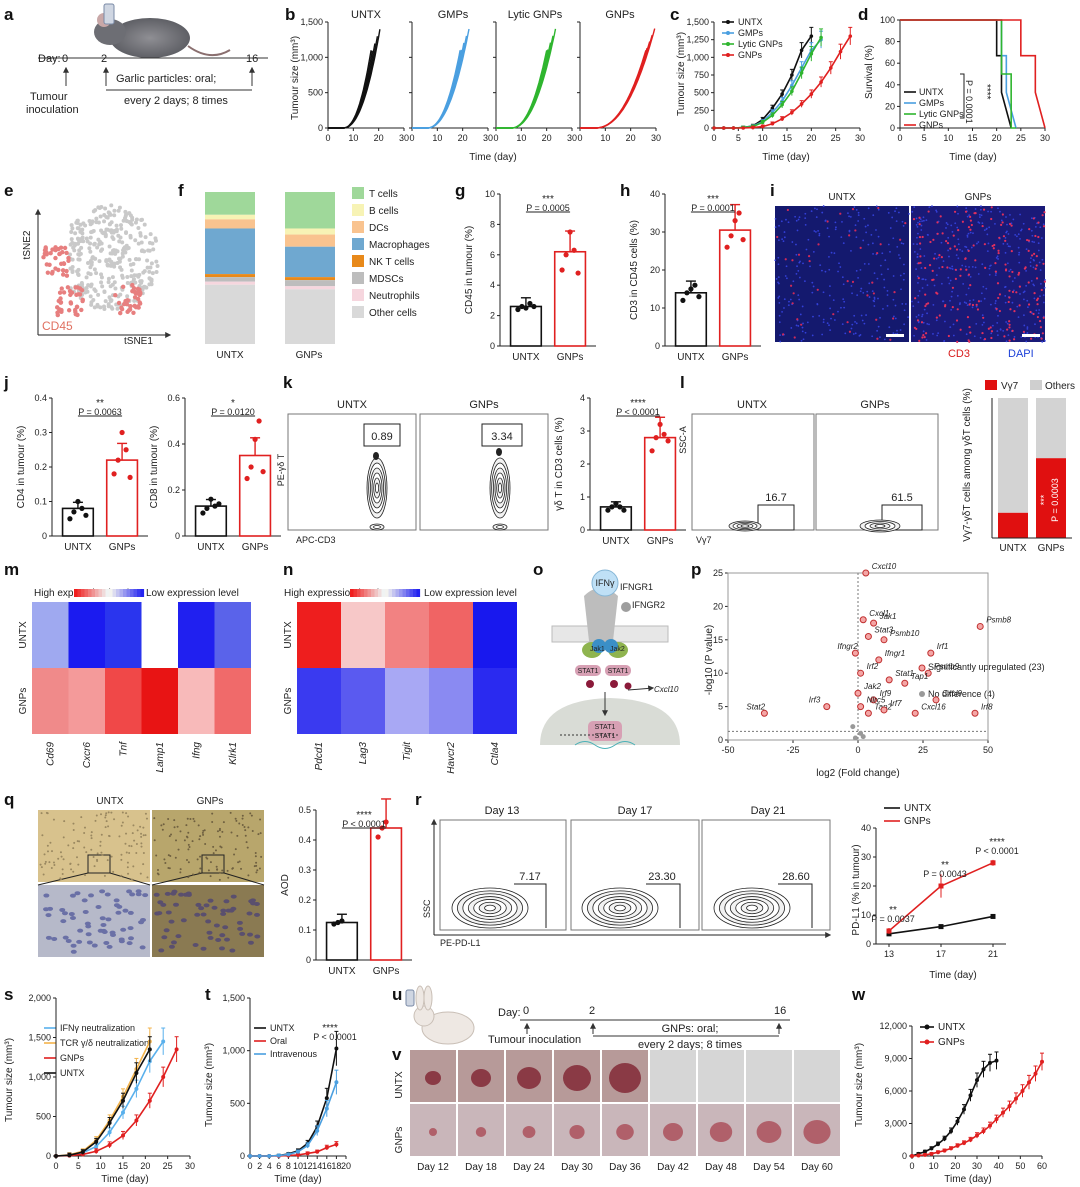 The image size is (1080, 1187). I want to click on volcano-label: Stat1, so click(904, 673).